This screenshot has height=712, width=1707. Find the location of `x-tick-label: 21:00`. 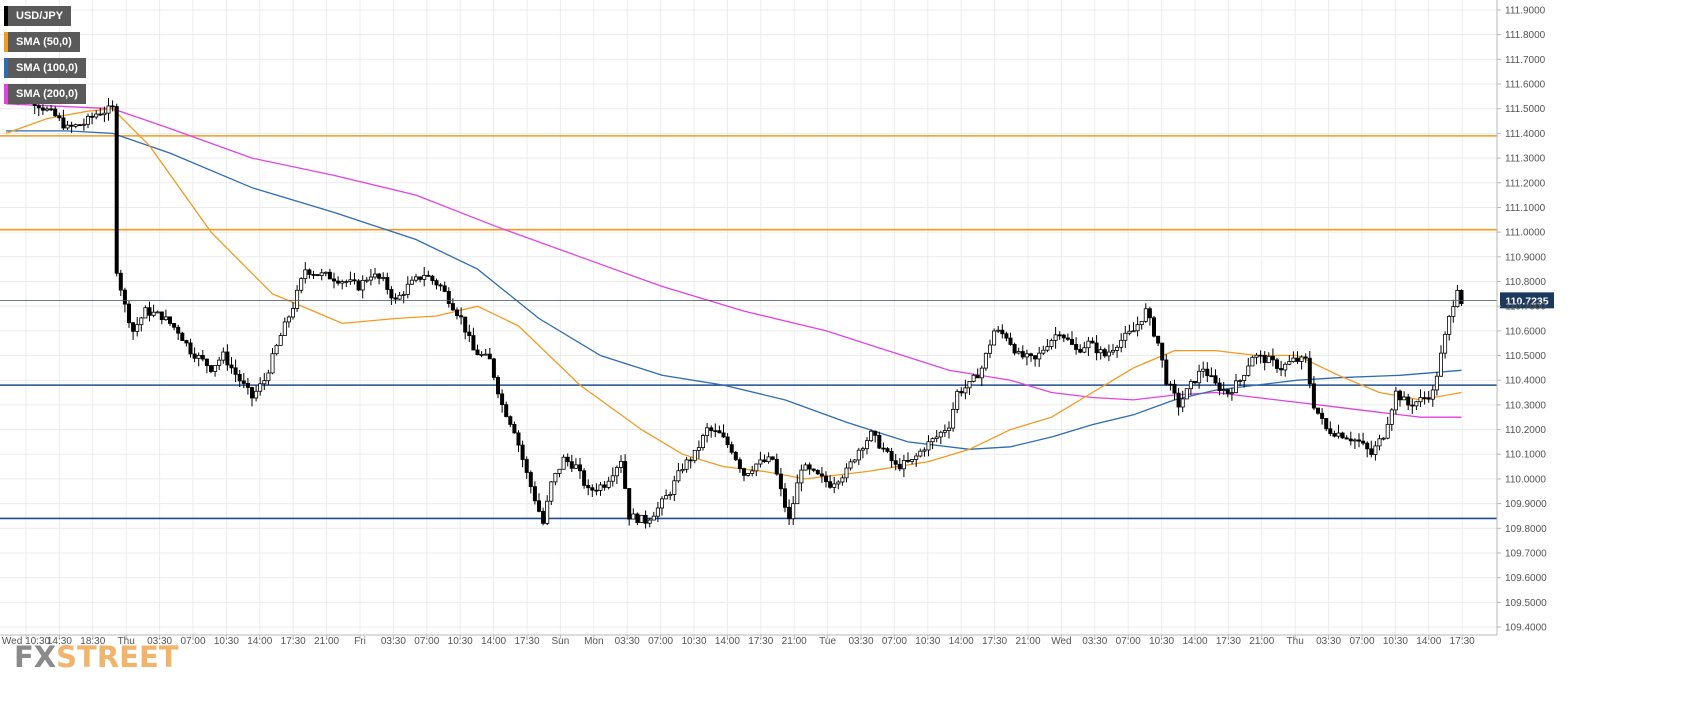

x-tick-label: 21:00 is located at coordinates (1027, 641).